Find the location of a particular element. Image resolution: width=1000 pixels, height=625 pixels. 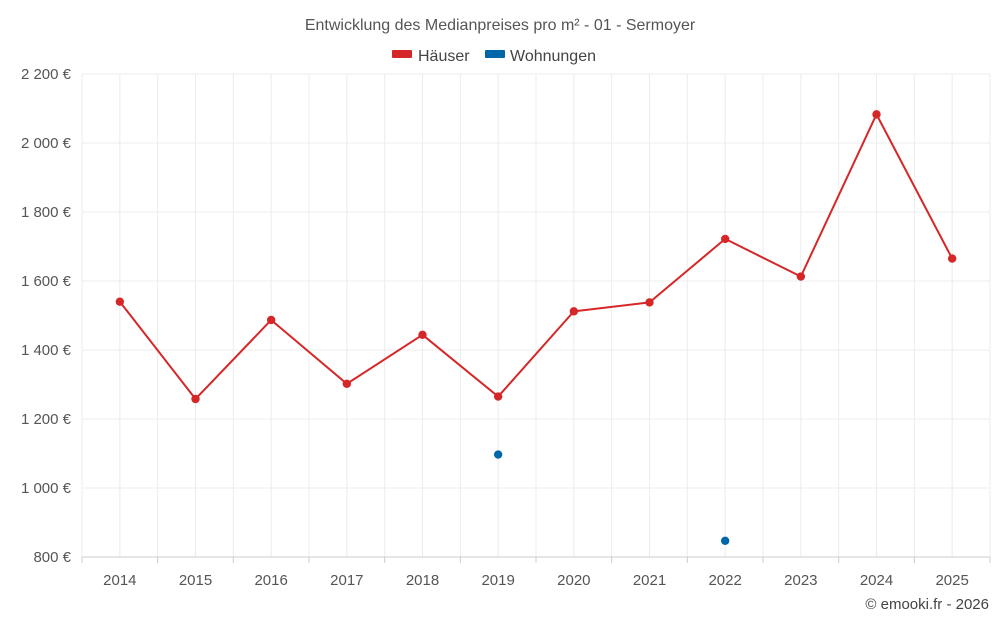

x-tick-label: 2018 is located at coordinates (422, 580).